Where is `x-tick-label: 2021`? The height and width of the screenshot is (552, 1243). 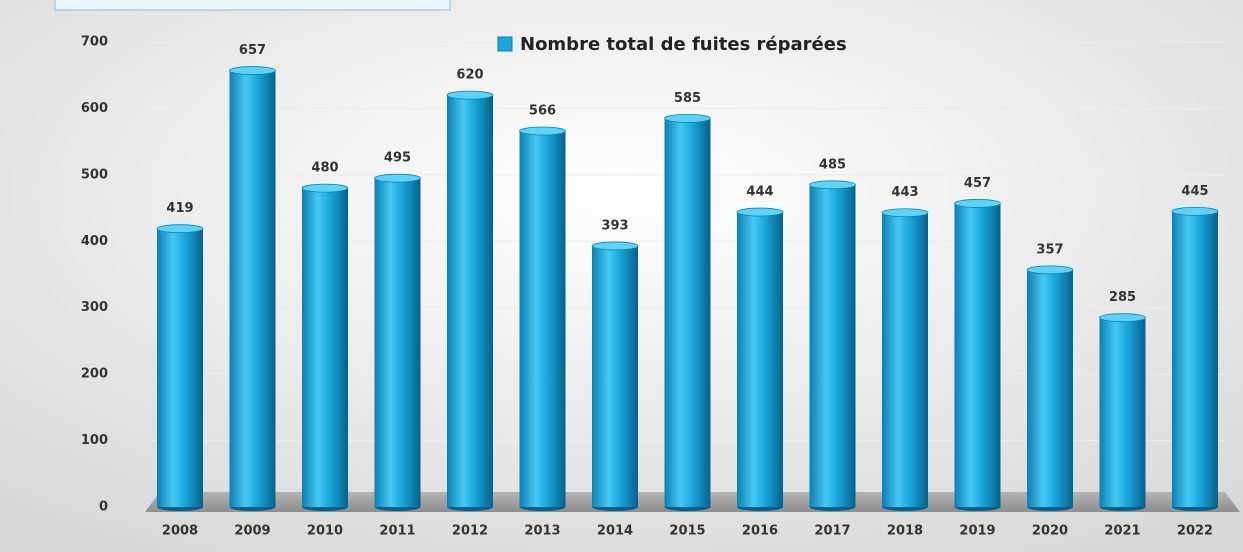
x-tick-label: 2021 is located at coordinates (1122, 531).